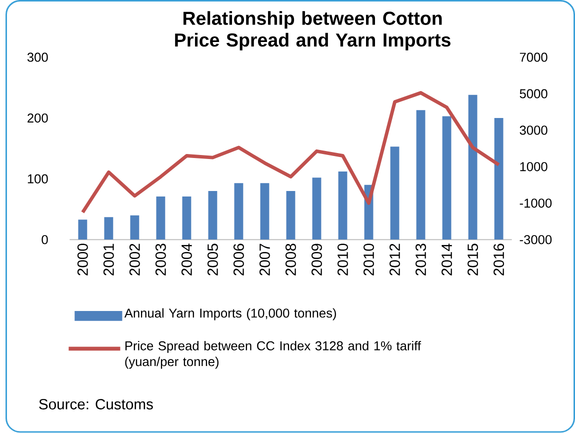 The width and height of the screenshot is (575, 433). What do you see at coordinates (108, 260) in the screenshot?
I see `x-tick-label: 2001` at bounding box center [108, 260].